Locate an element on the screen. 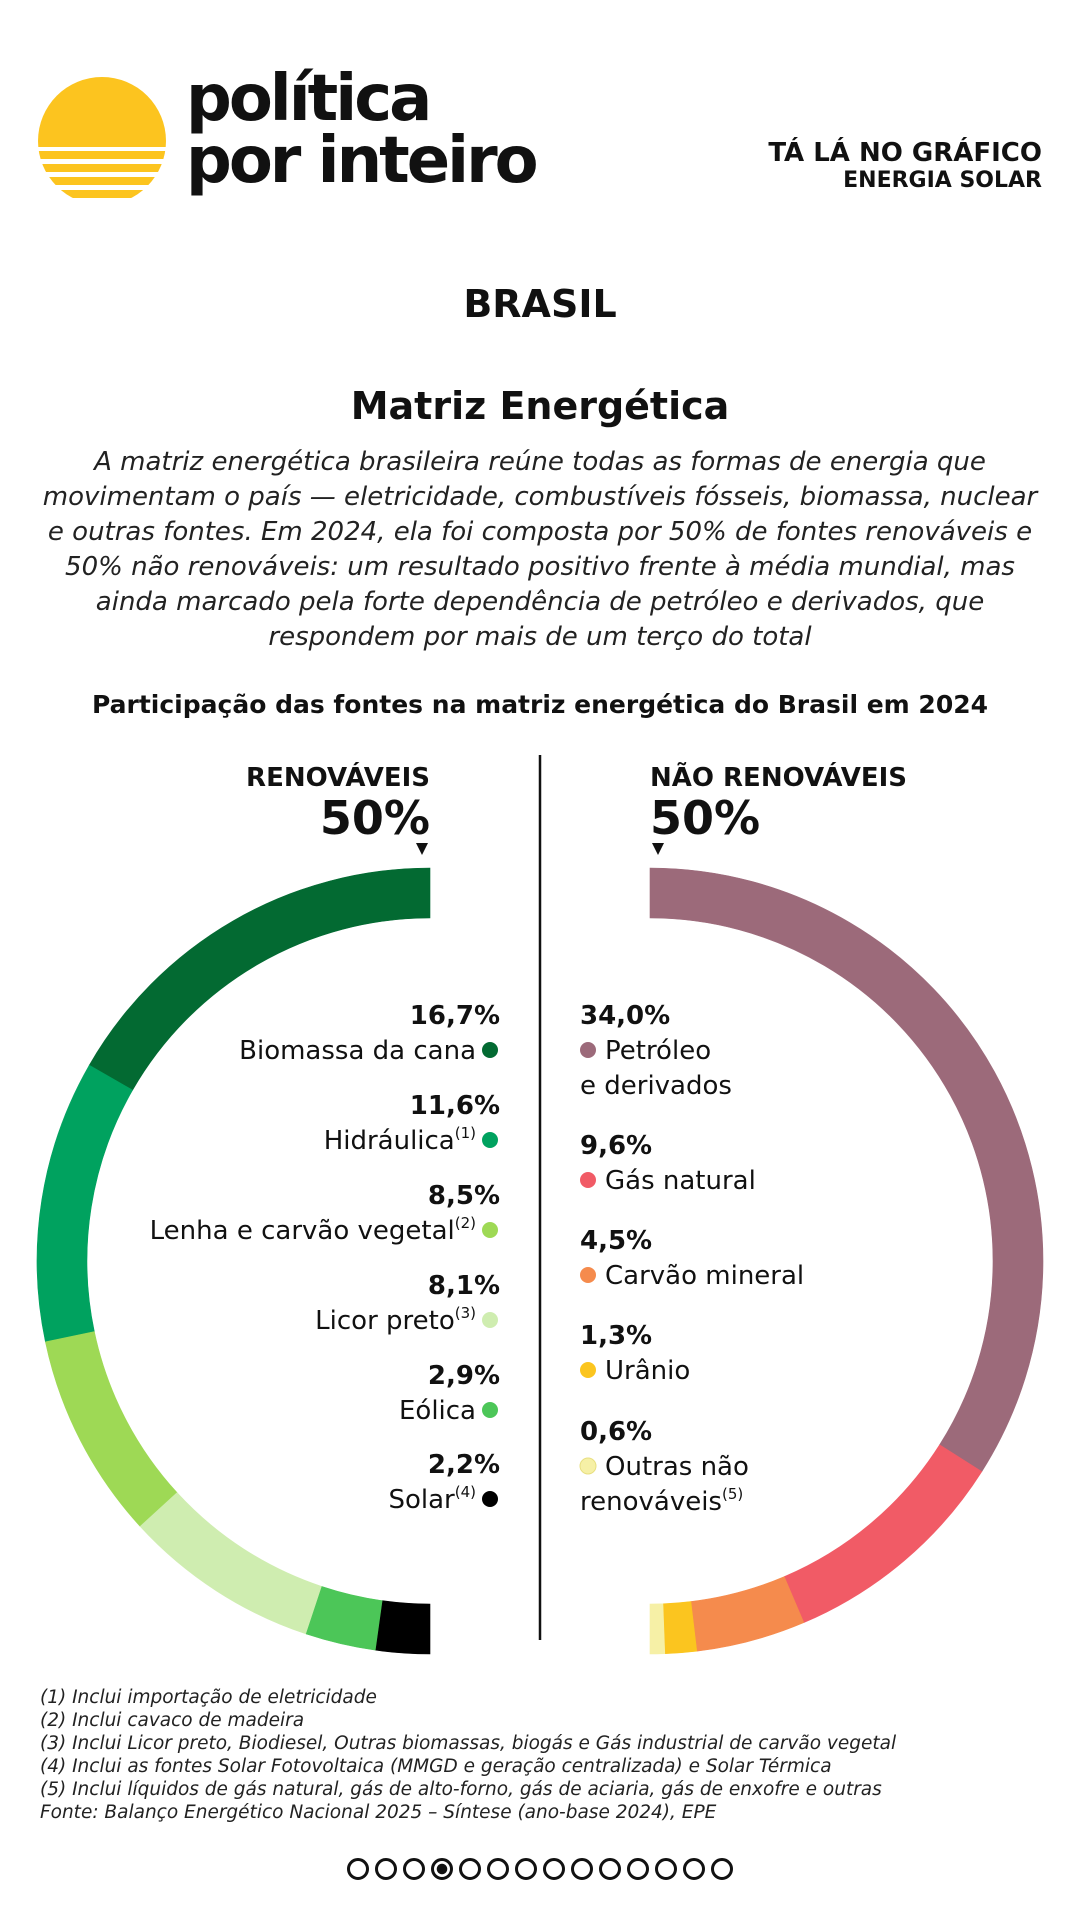 The width and height of the screenshot is (1080, 1920). value-label-biomassa-da-cana: 16,7% is located at coordinates (455, 1016).